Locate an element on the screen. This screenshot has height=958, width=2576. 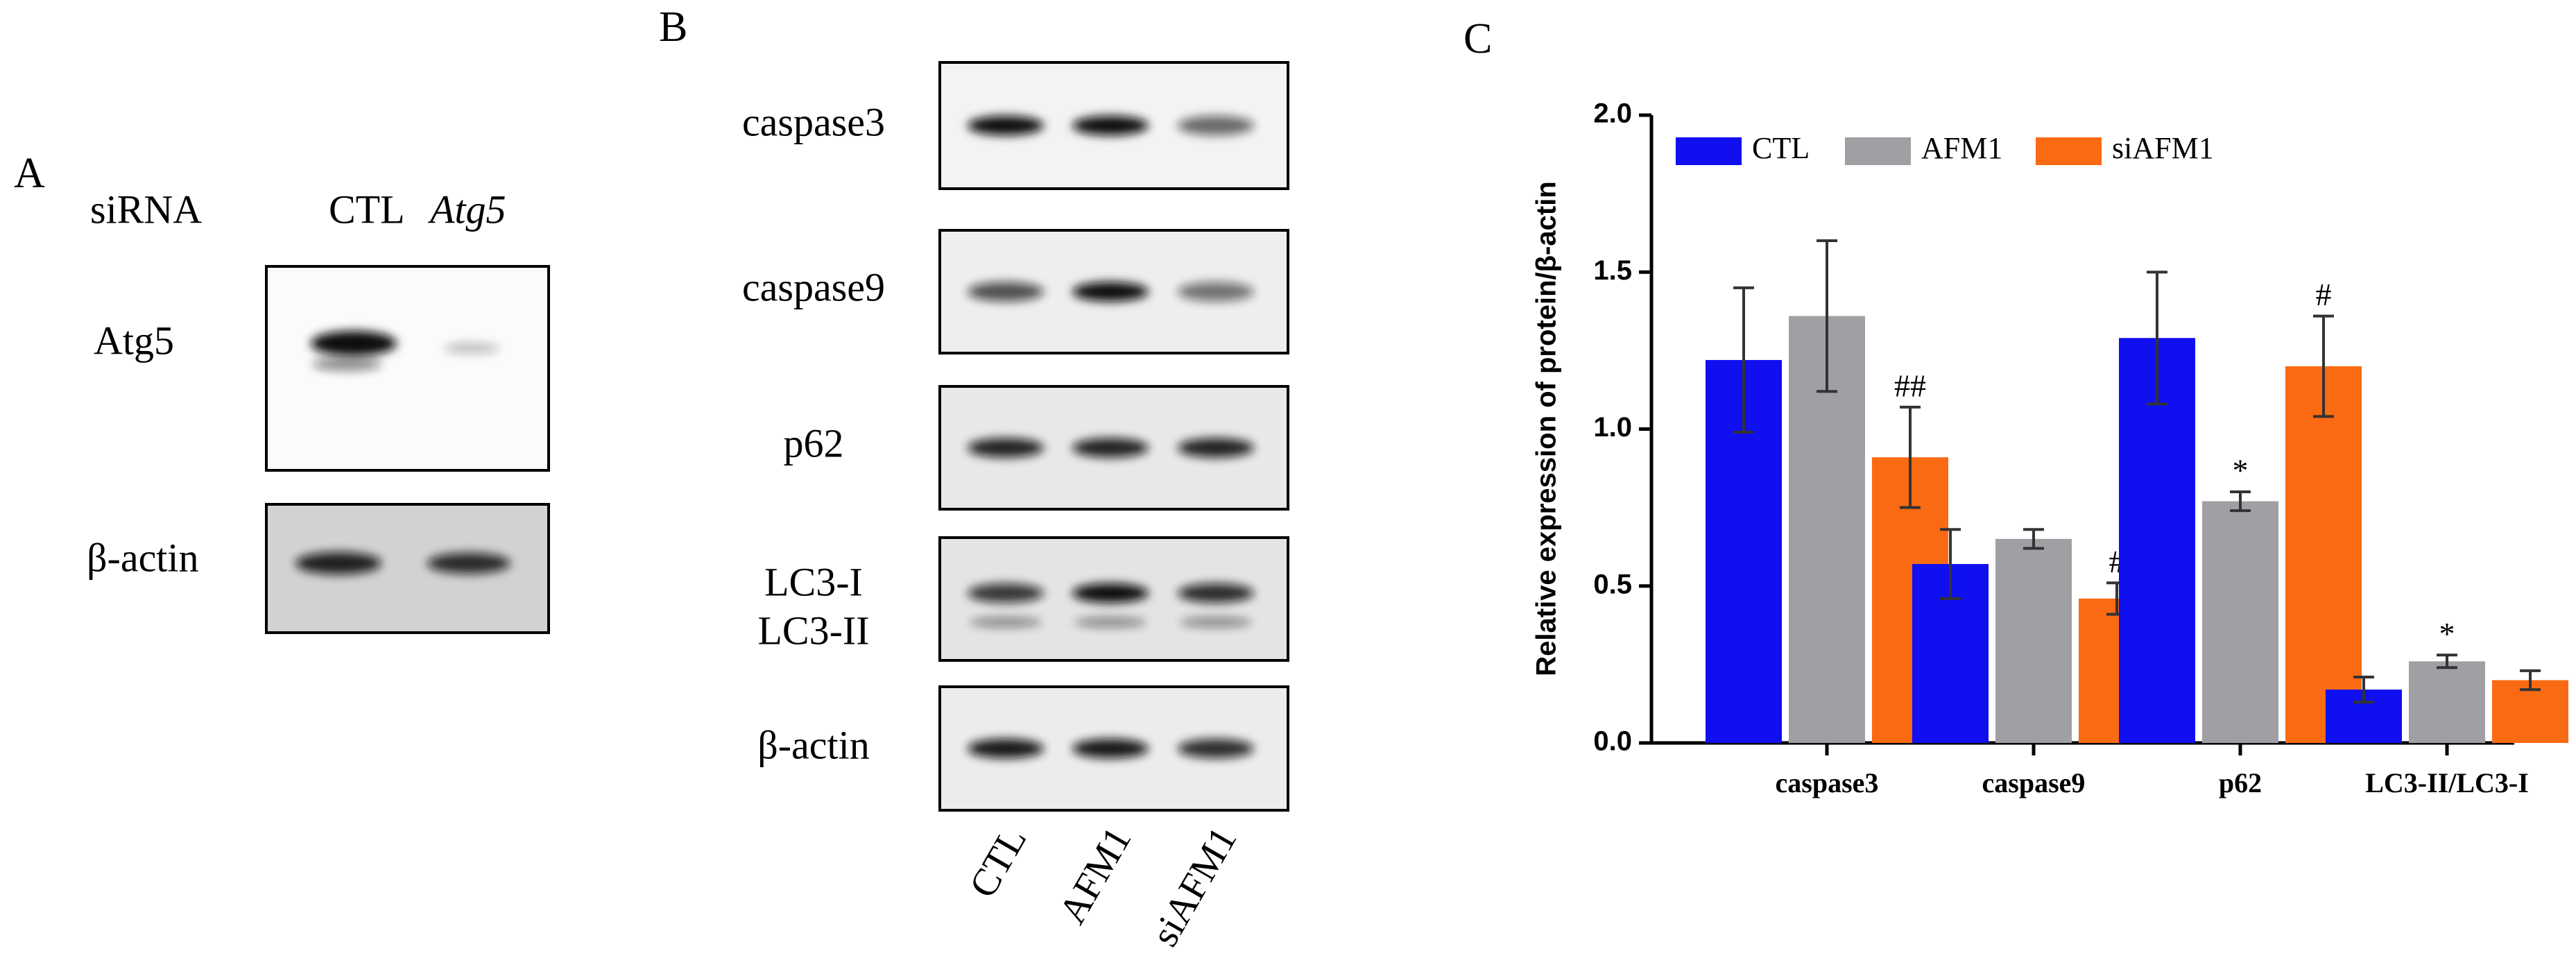
y-tick-label: 0.5 is located at coordinates (1612, 584).